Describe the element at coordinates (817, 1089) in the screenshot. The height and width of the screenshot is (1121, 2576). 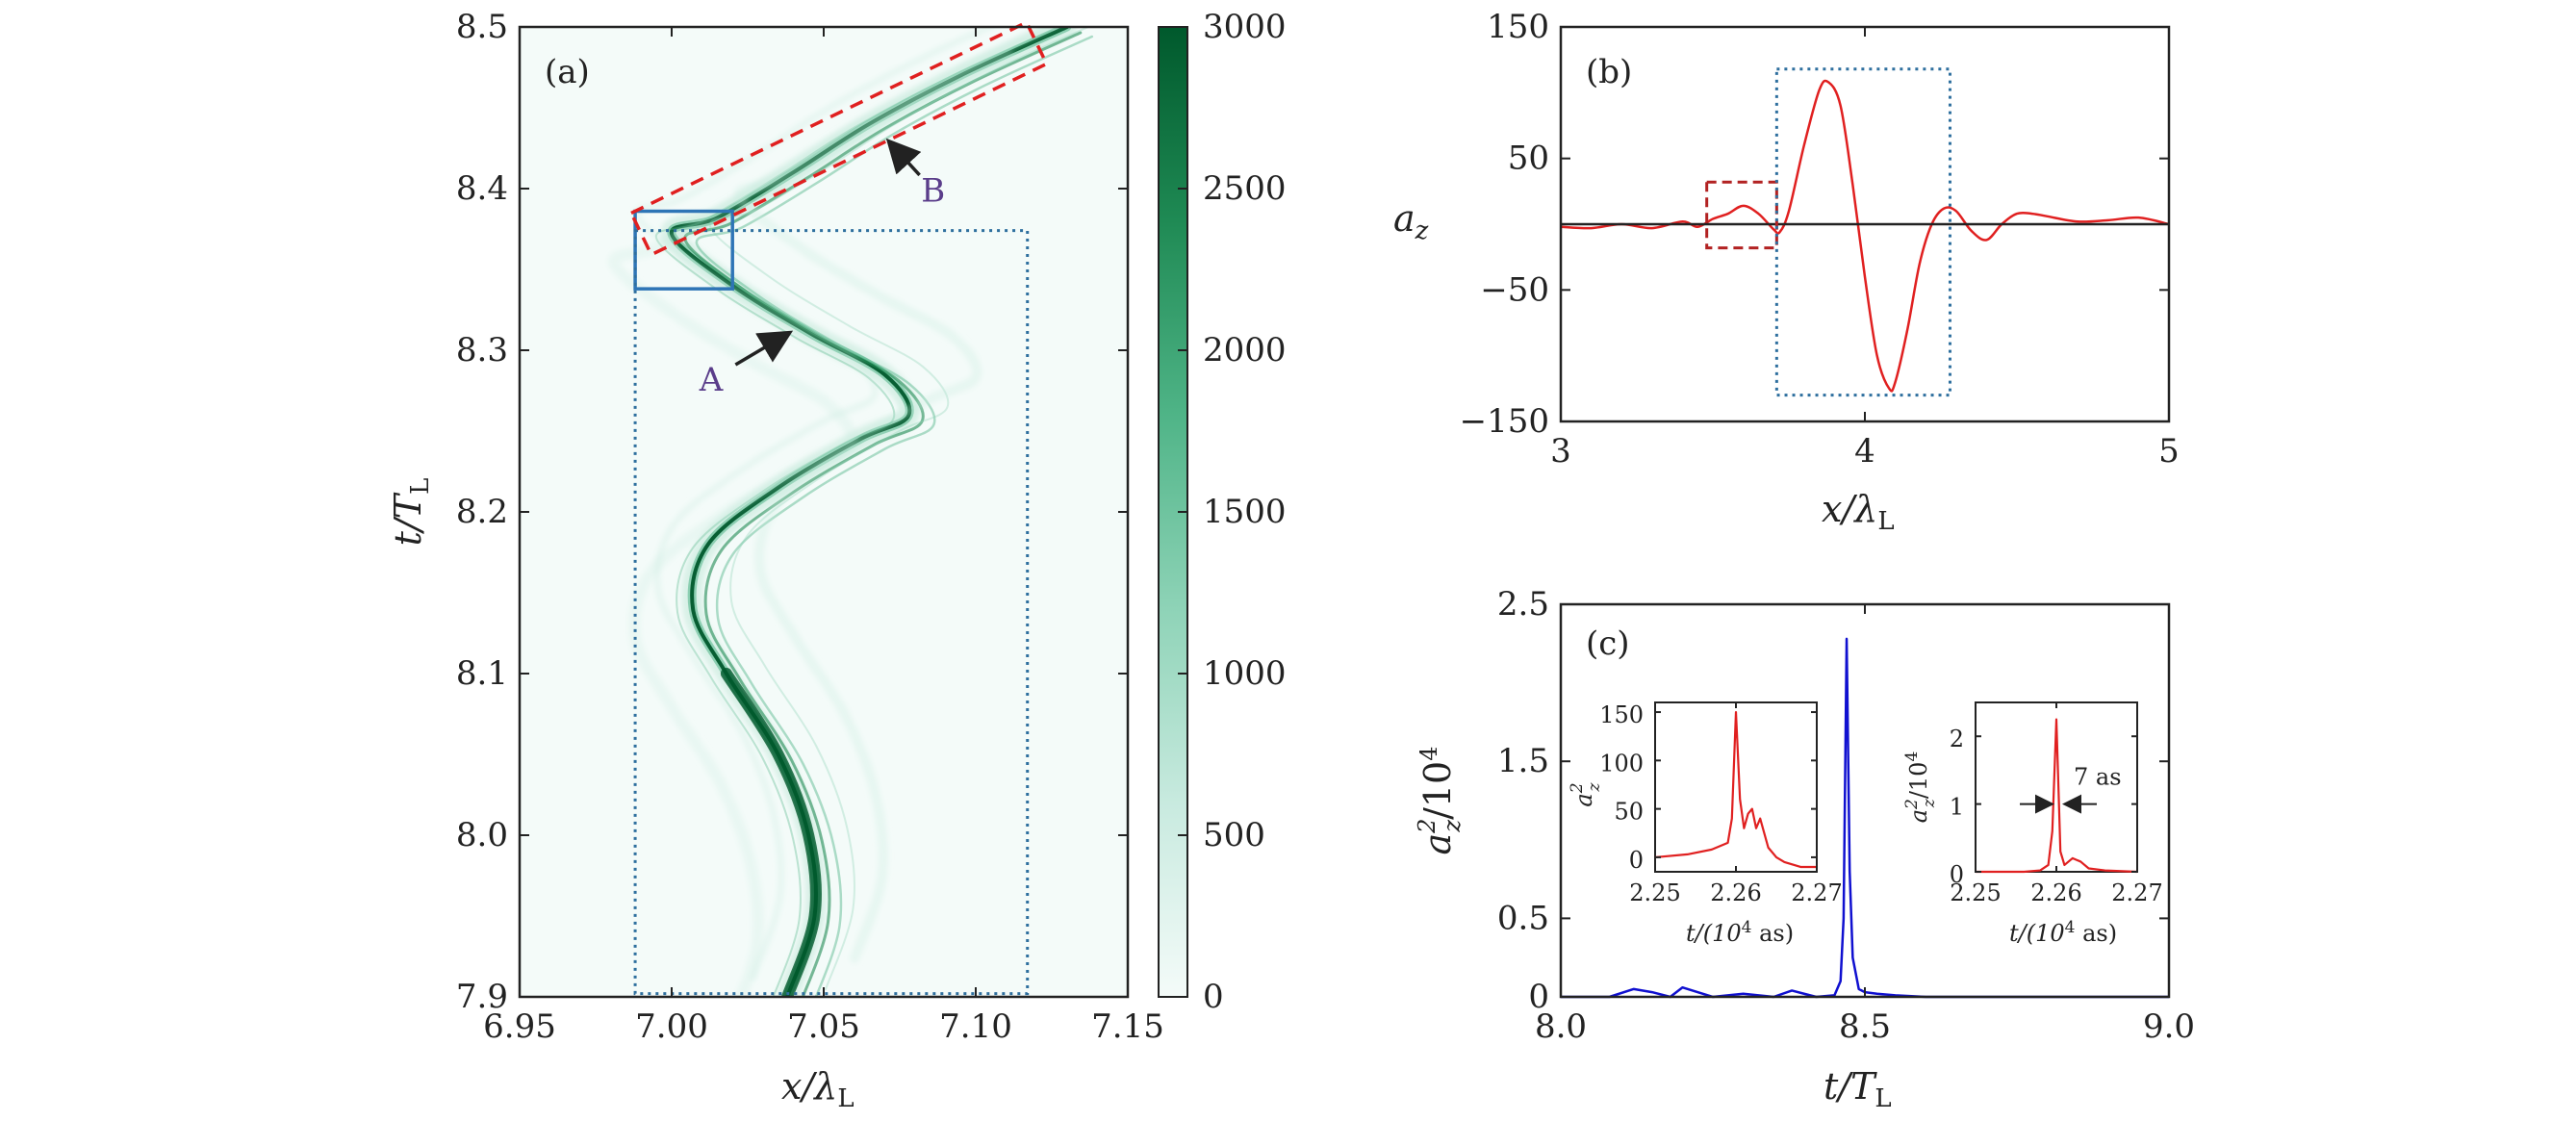
I see `panel-a-x-axis-label: x/λL` at that location.